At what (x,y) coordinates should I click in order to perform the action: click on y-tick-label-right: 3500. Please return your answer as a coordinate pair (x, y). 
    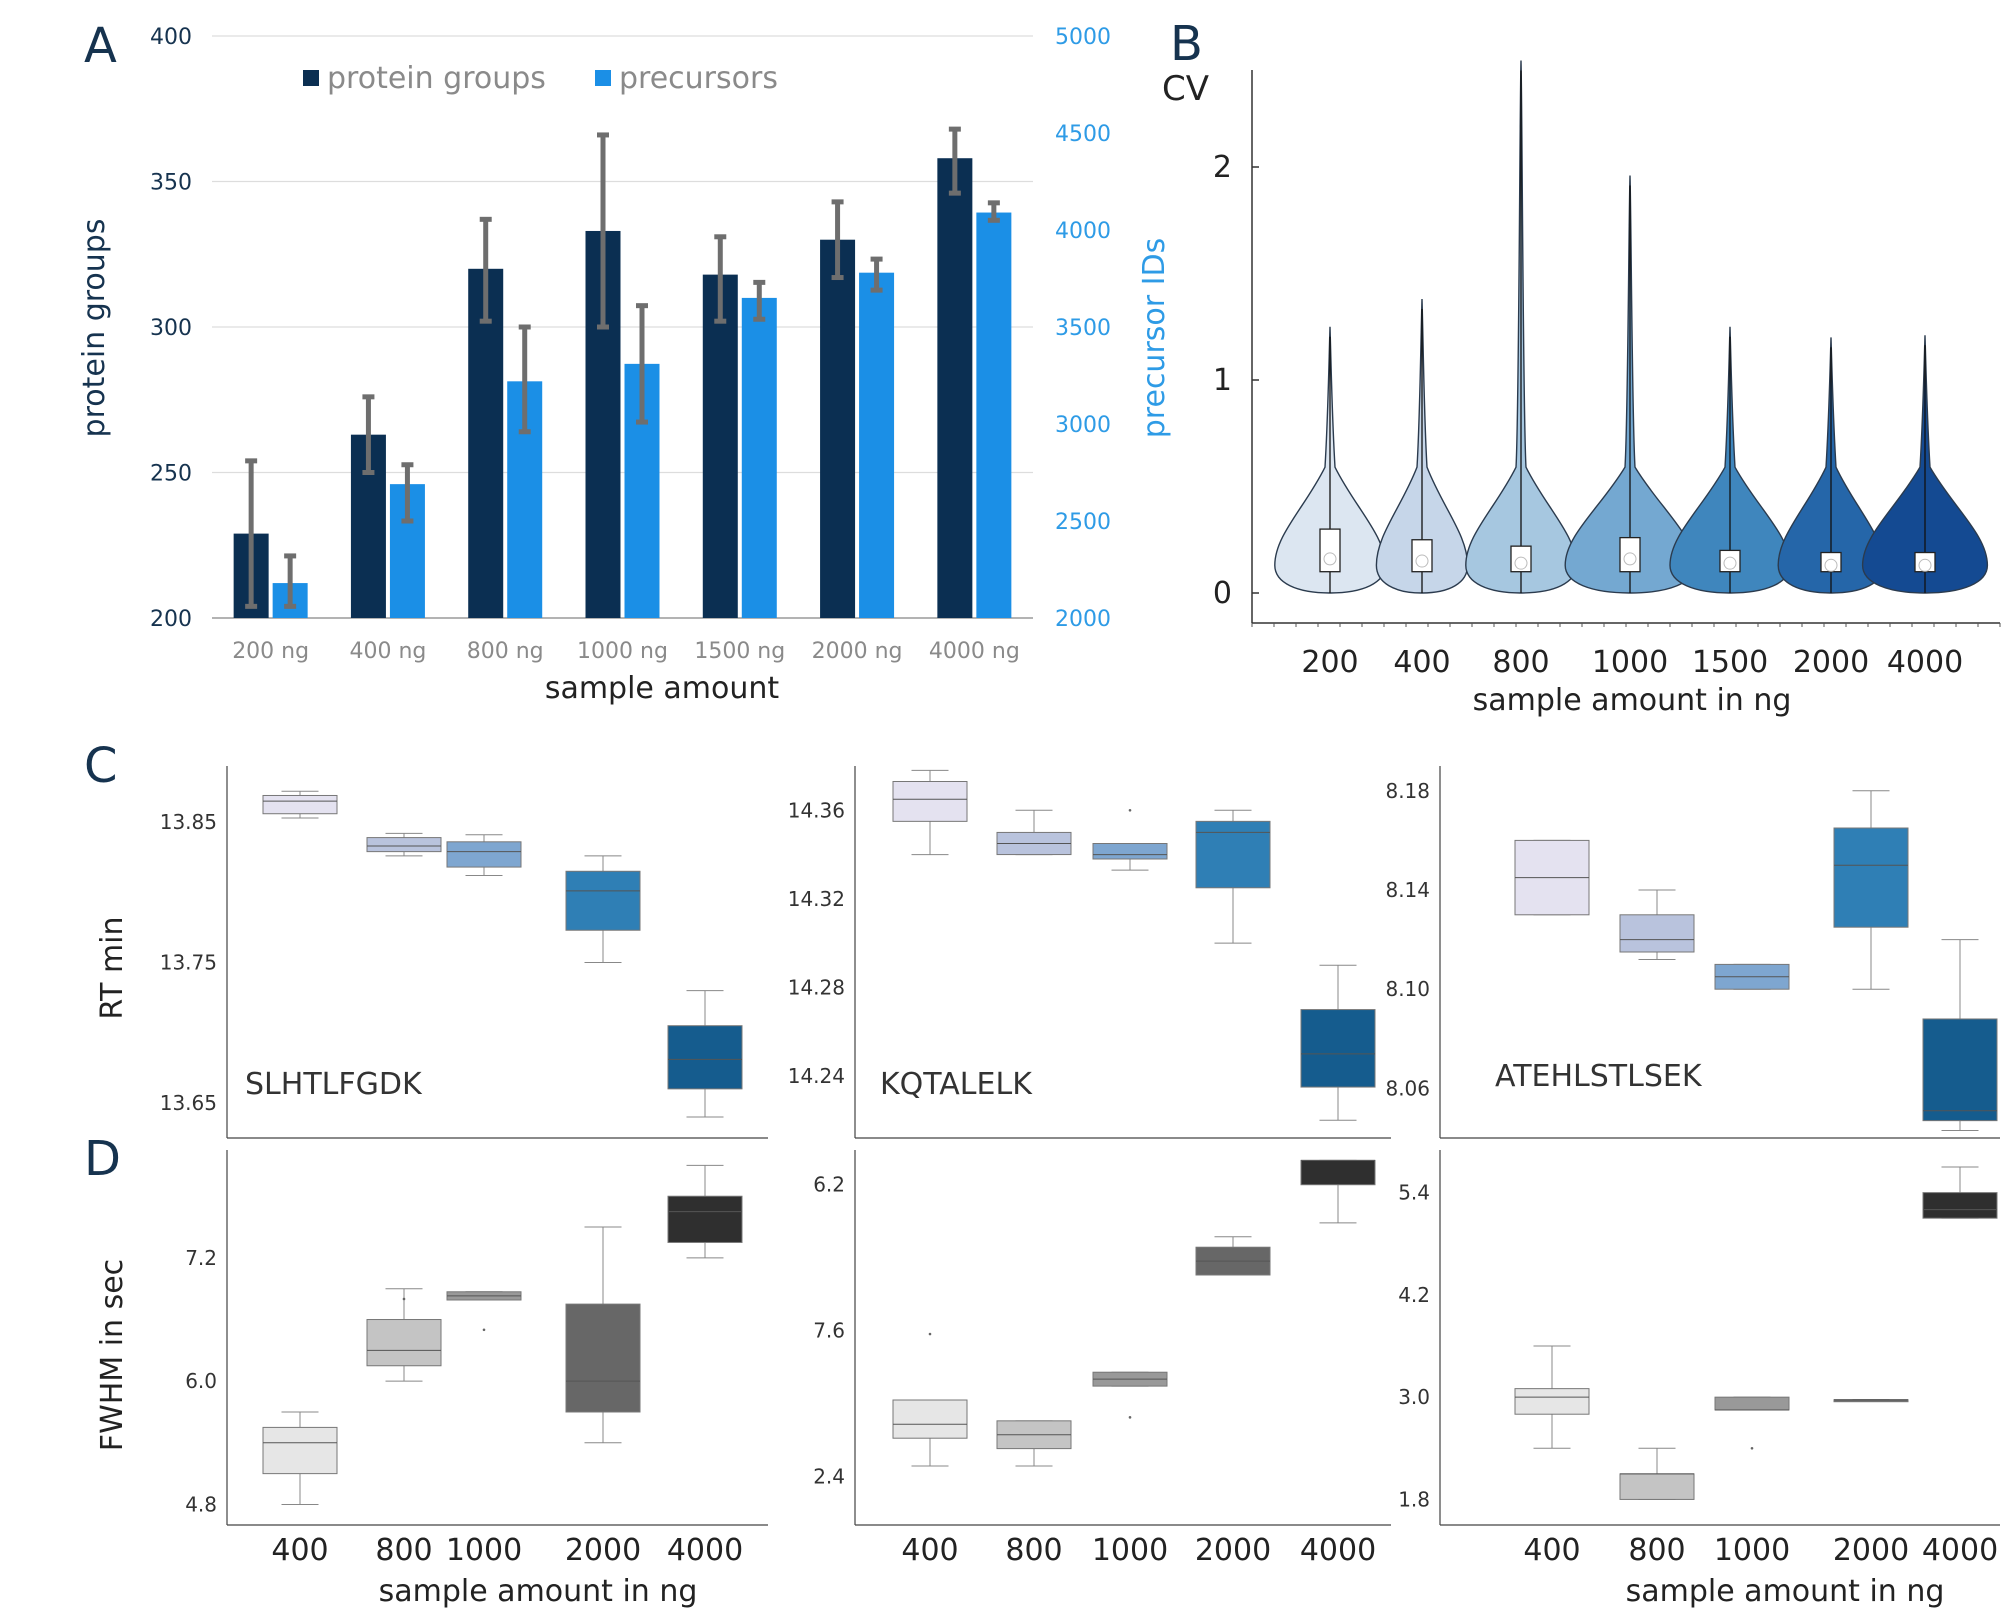
    Looking at the image, I should click on (1083, 328).